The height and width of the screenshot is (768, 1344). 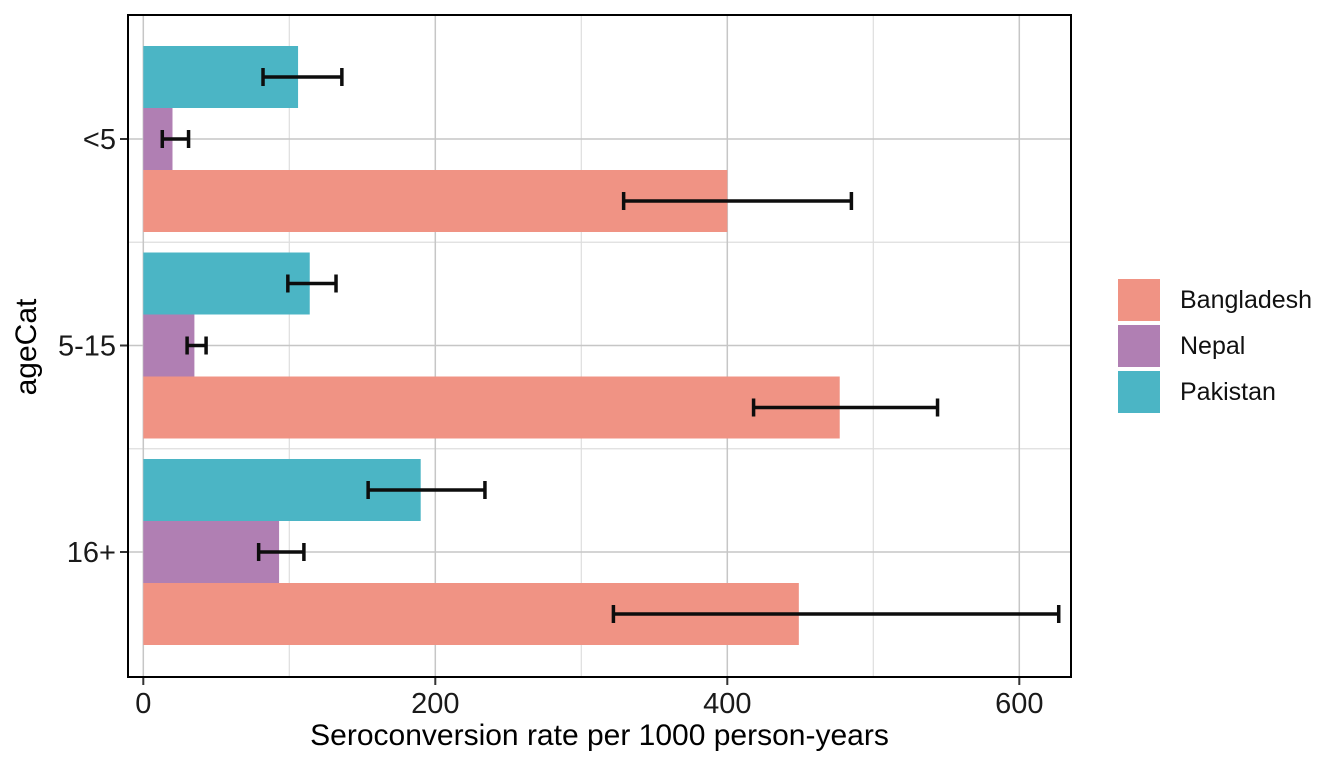 I want to click on legend-item-pakistan: Pakistan, so click(x=1215, y=392).